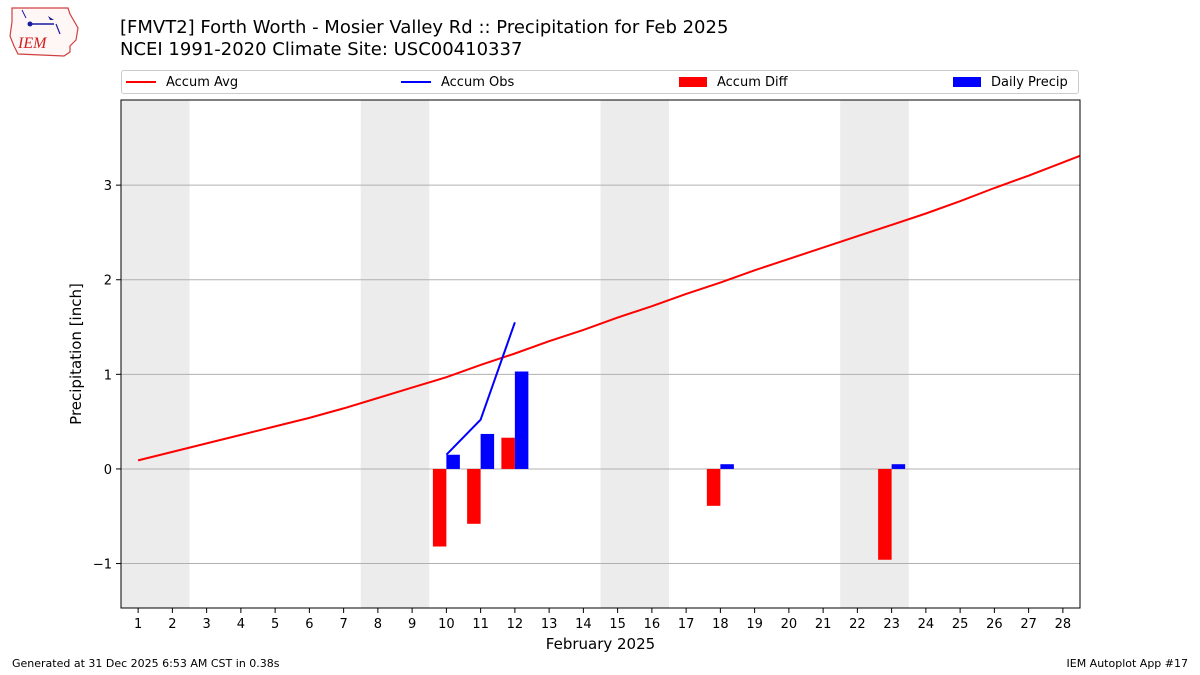  Describe the element at coordinates (1028, 624) in the screenshot. I see `x-tick-label: 27` at that location.